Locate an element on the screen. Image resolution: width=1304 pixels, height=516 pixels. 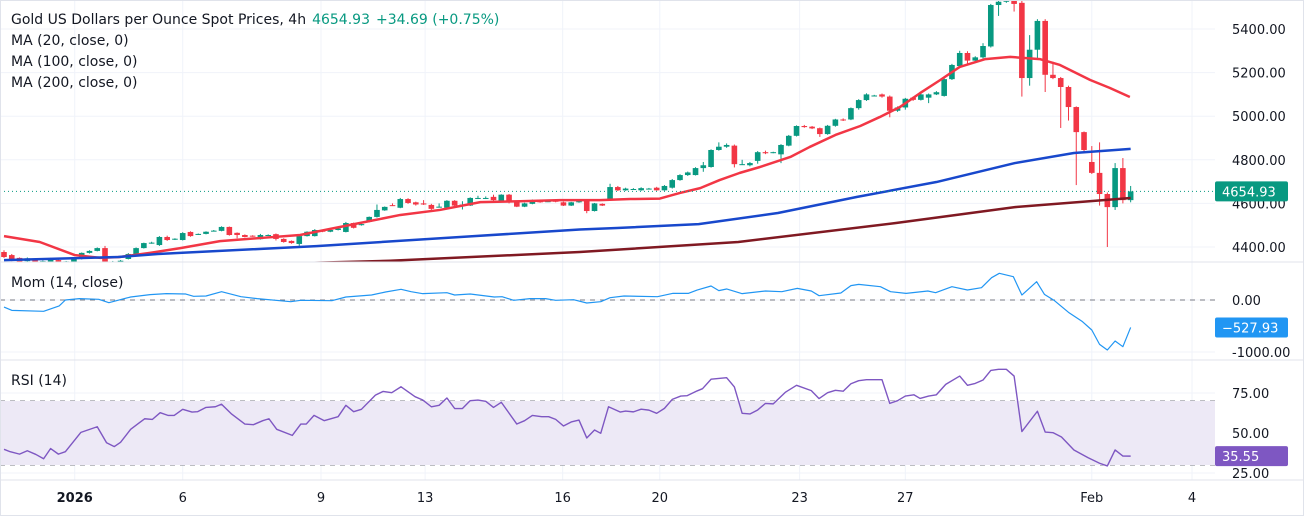
price-change: +34.69 (+0.75%) is located at coordinates (437, 20).